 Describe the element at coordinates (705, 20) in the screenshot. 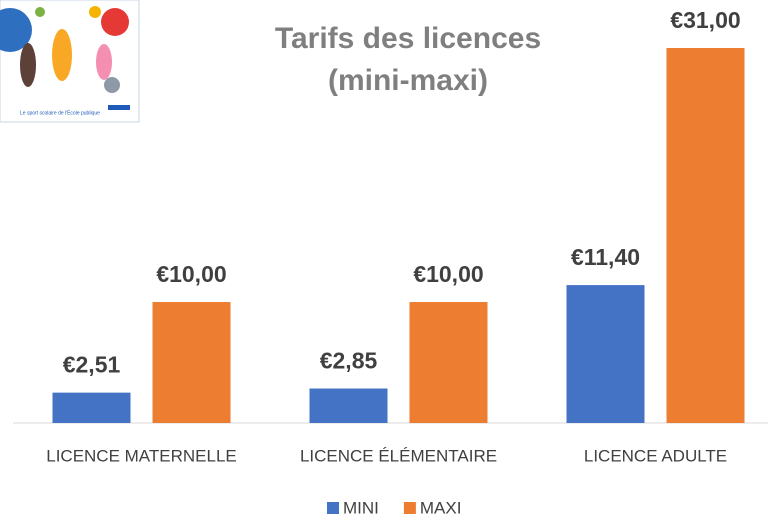

I see `value-label: €31,00` at that location.